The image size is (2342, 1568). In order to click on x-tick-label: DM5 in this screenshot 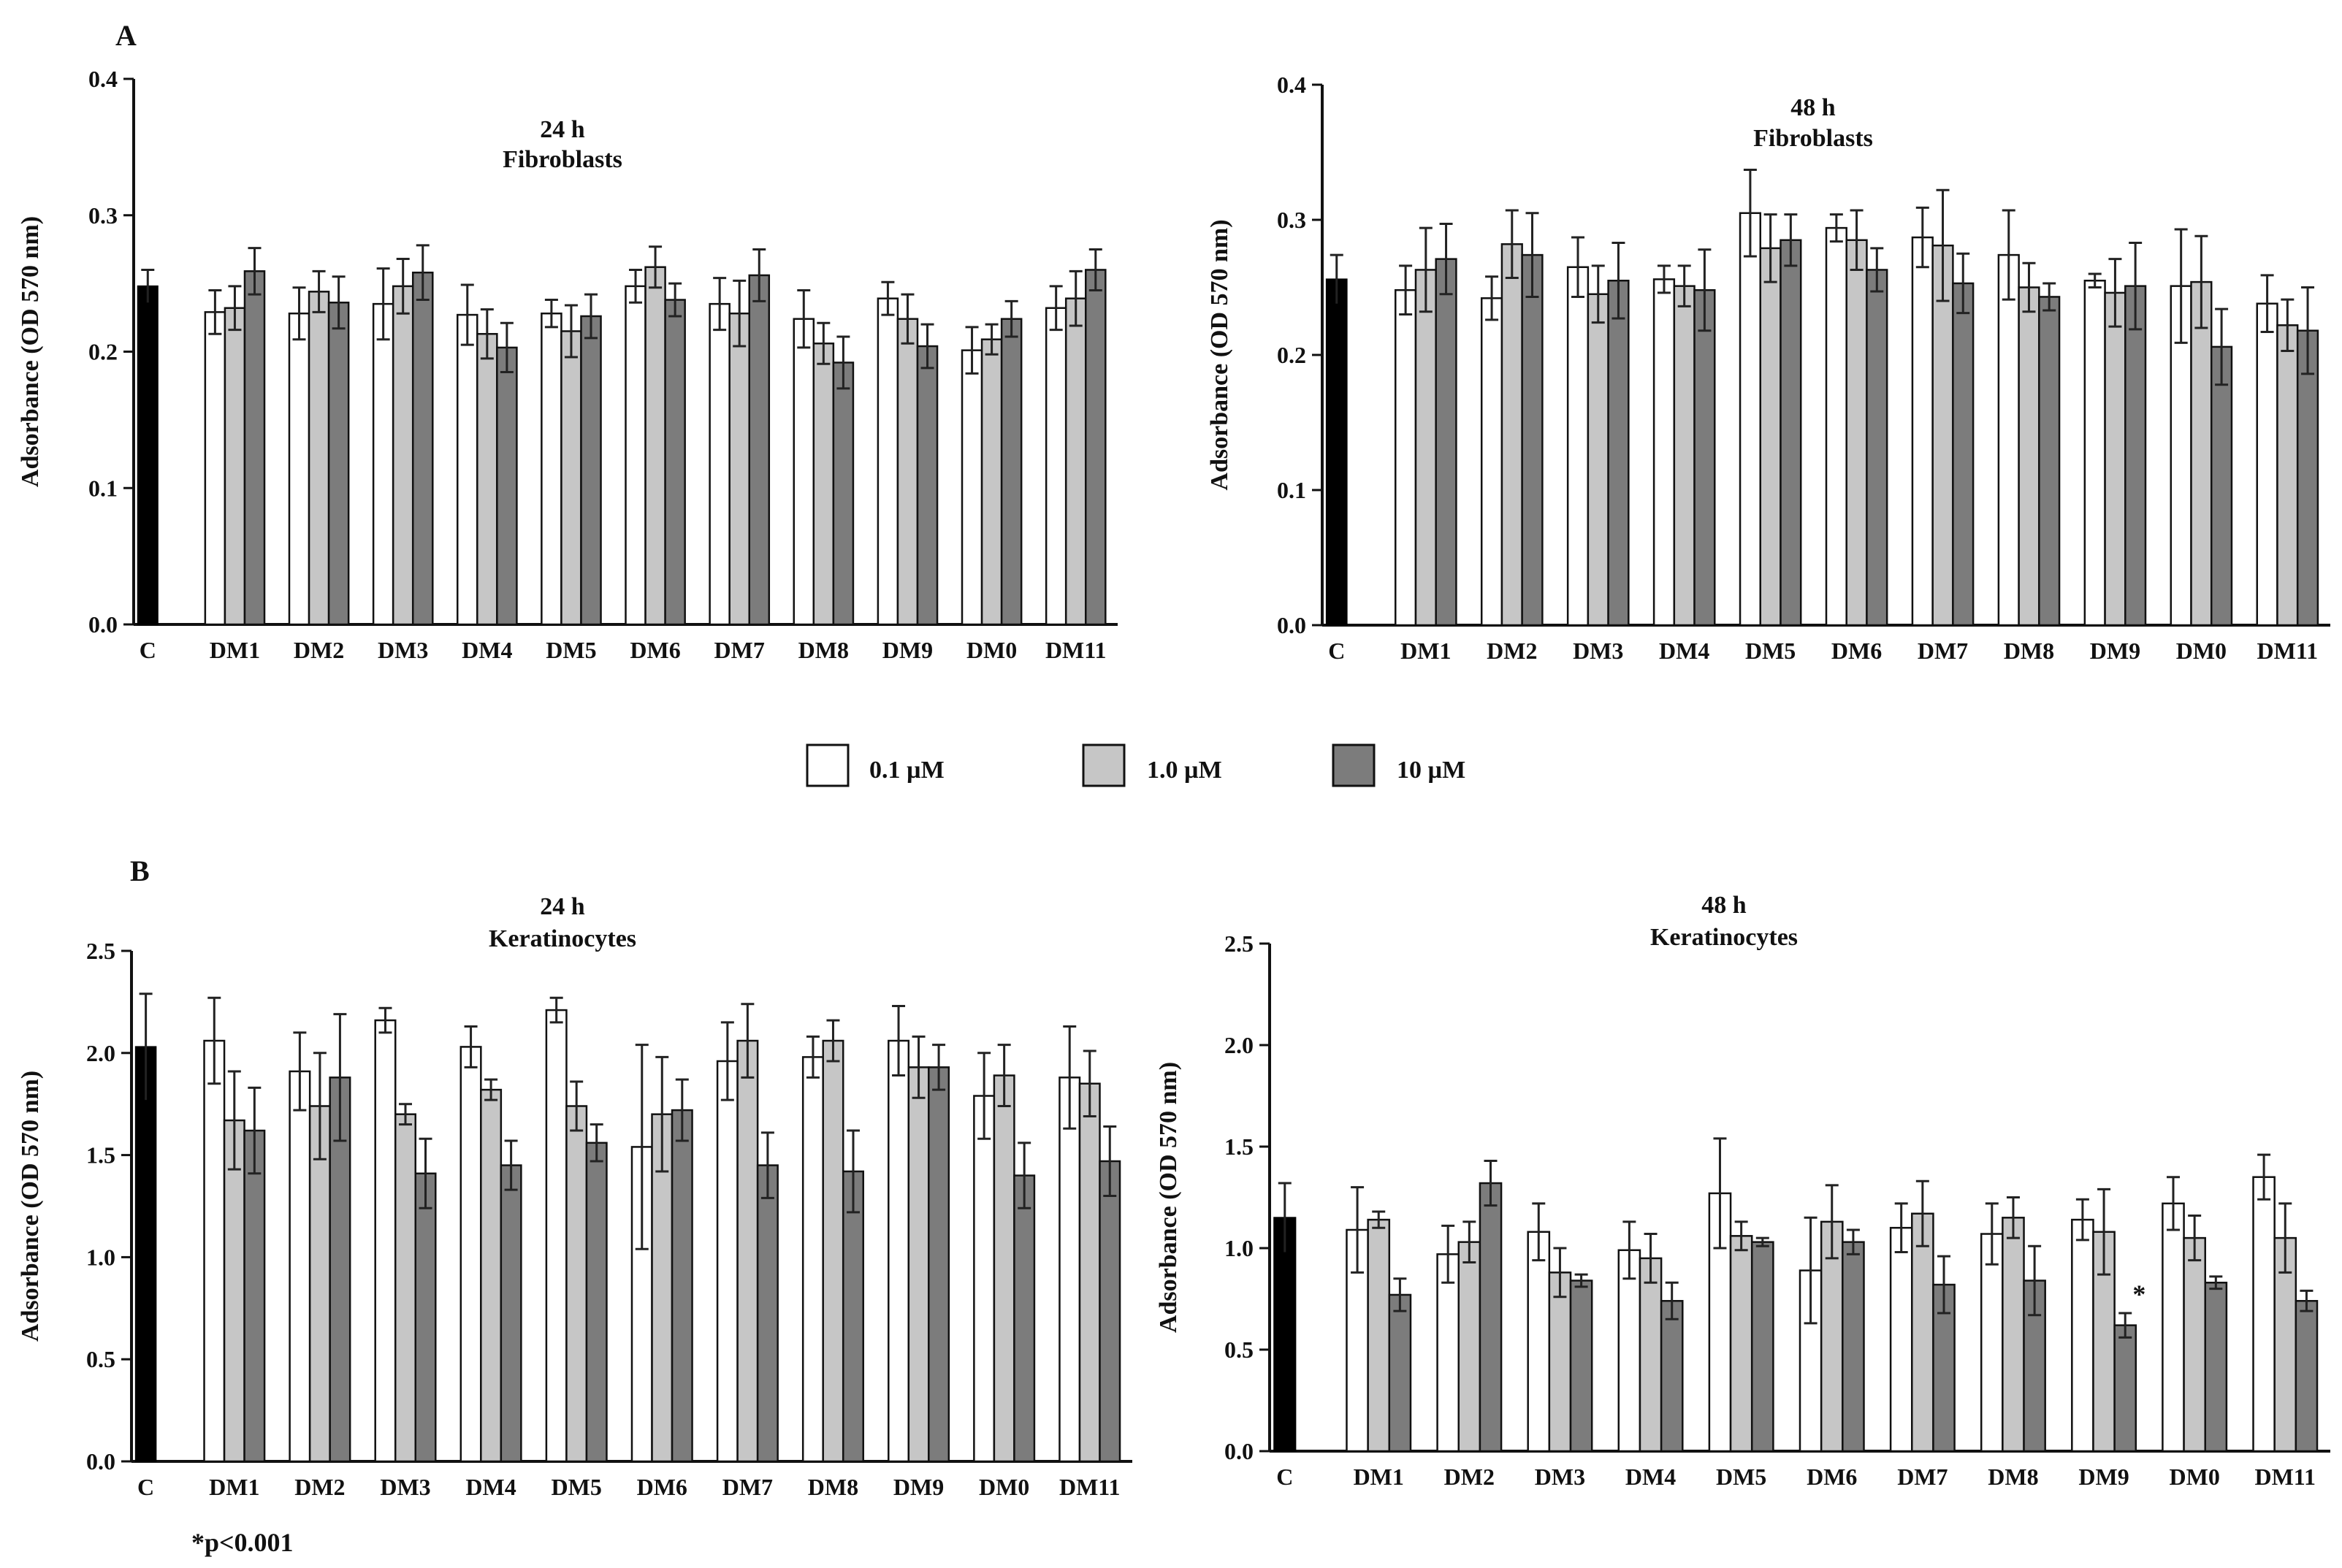, I will do `click(1741, 1477)`.